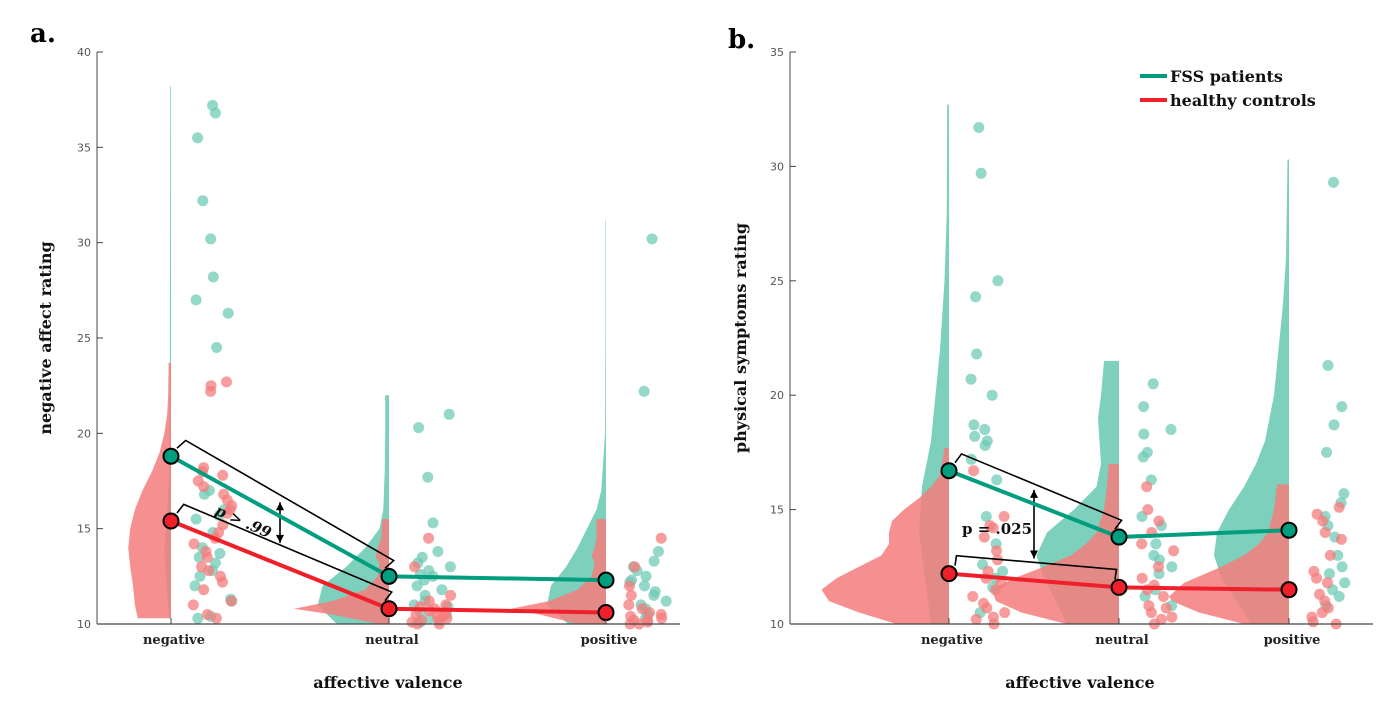 This screenshot has width=1386, height=702. What do you see at coordinates (390, 640) in the screenshot?
I see `x-tick-labels: negative neutral positive` at bounding box center [390, 640].